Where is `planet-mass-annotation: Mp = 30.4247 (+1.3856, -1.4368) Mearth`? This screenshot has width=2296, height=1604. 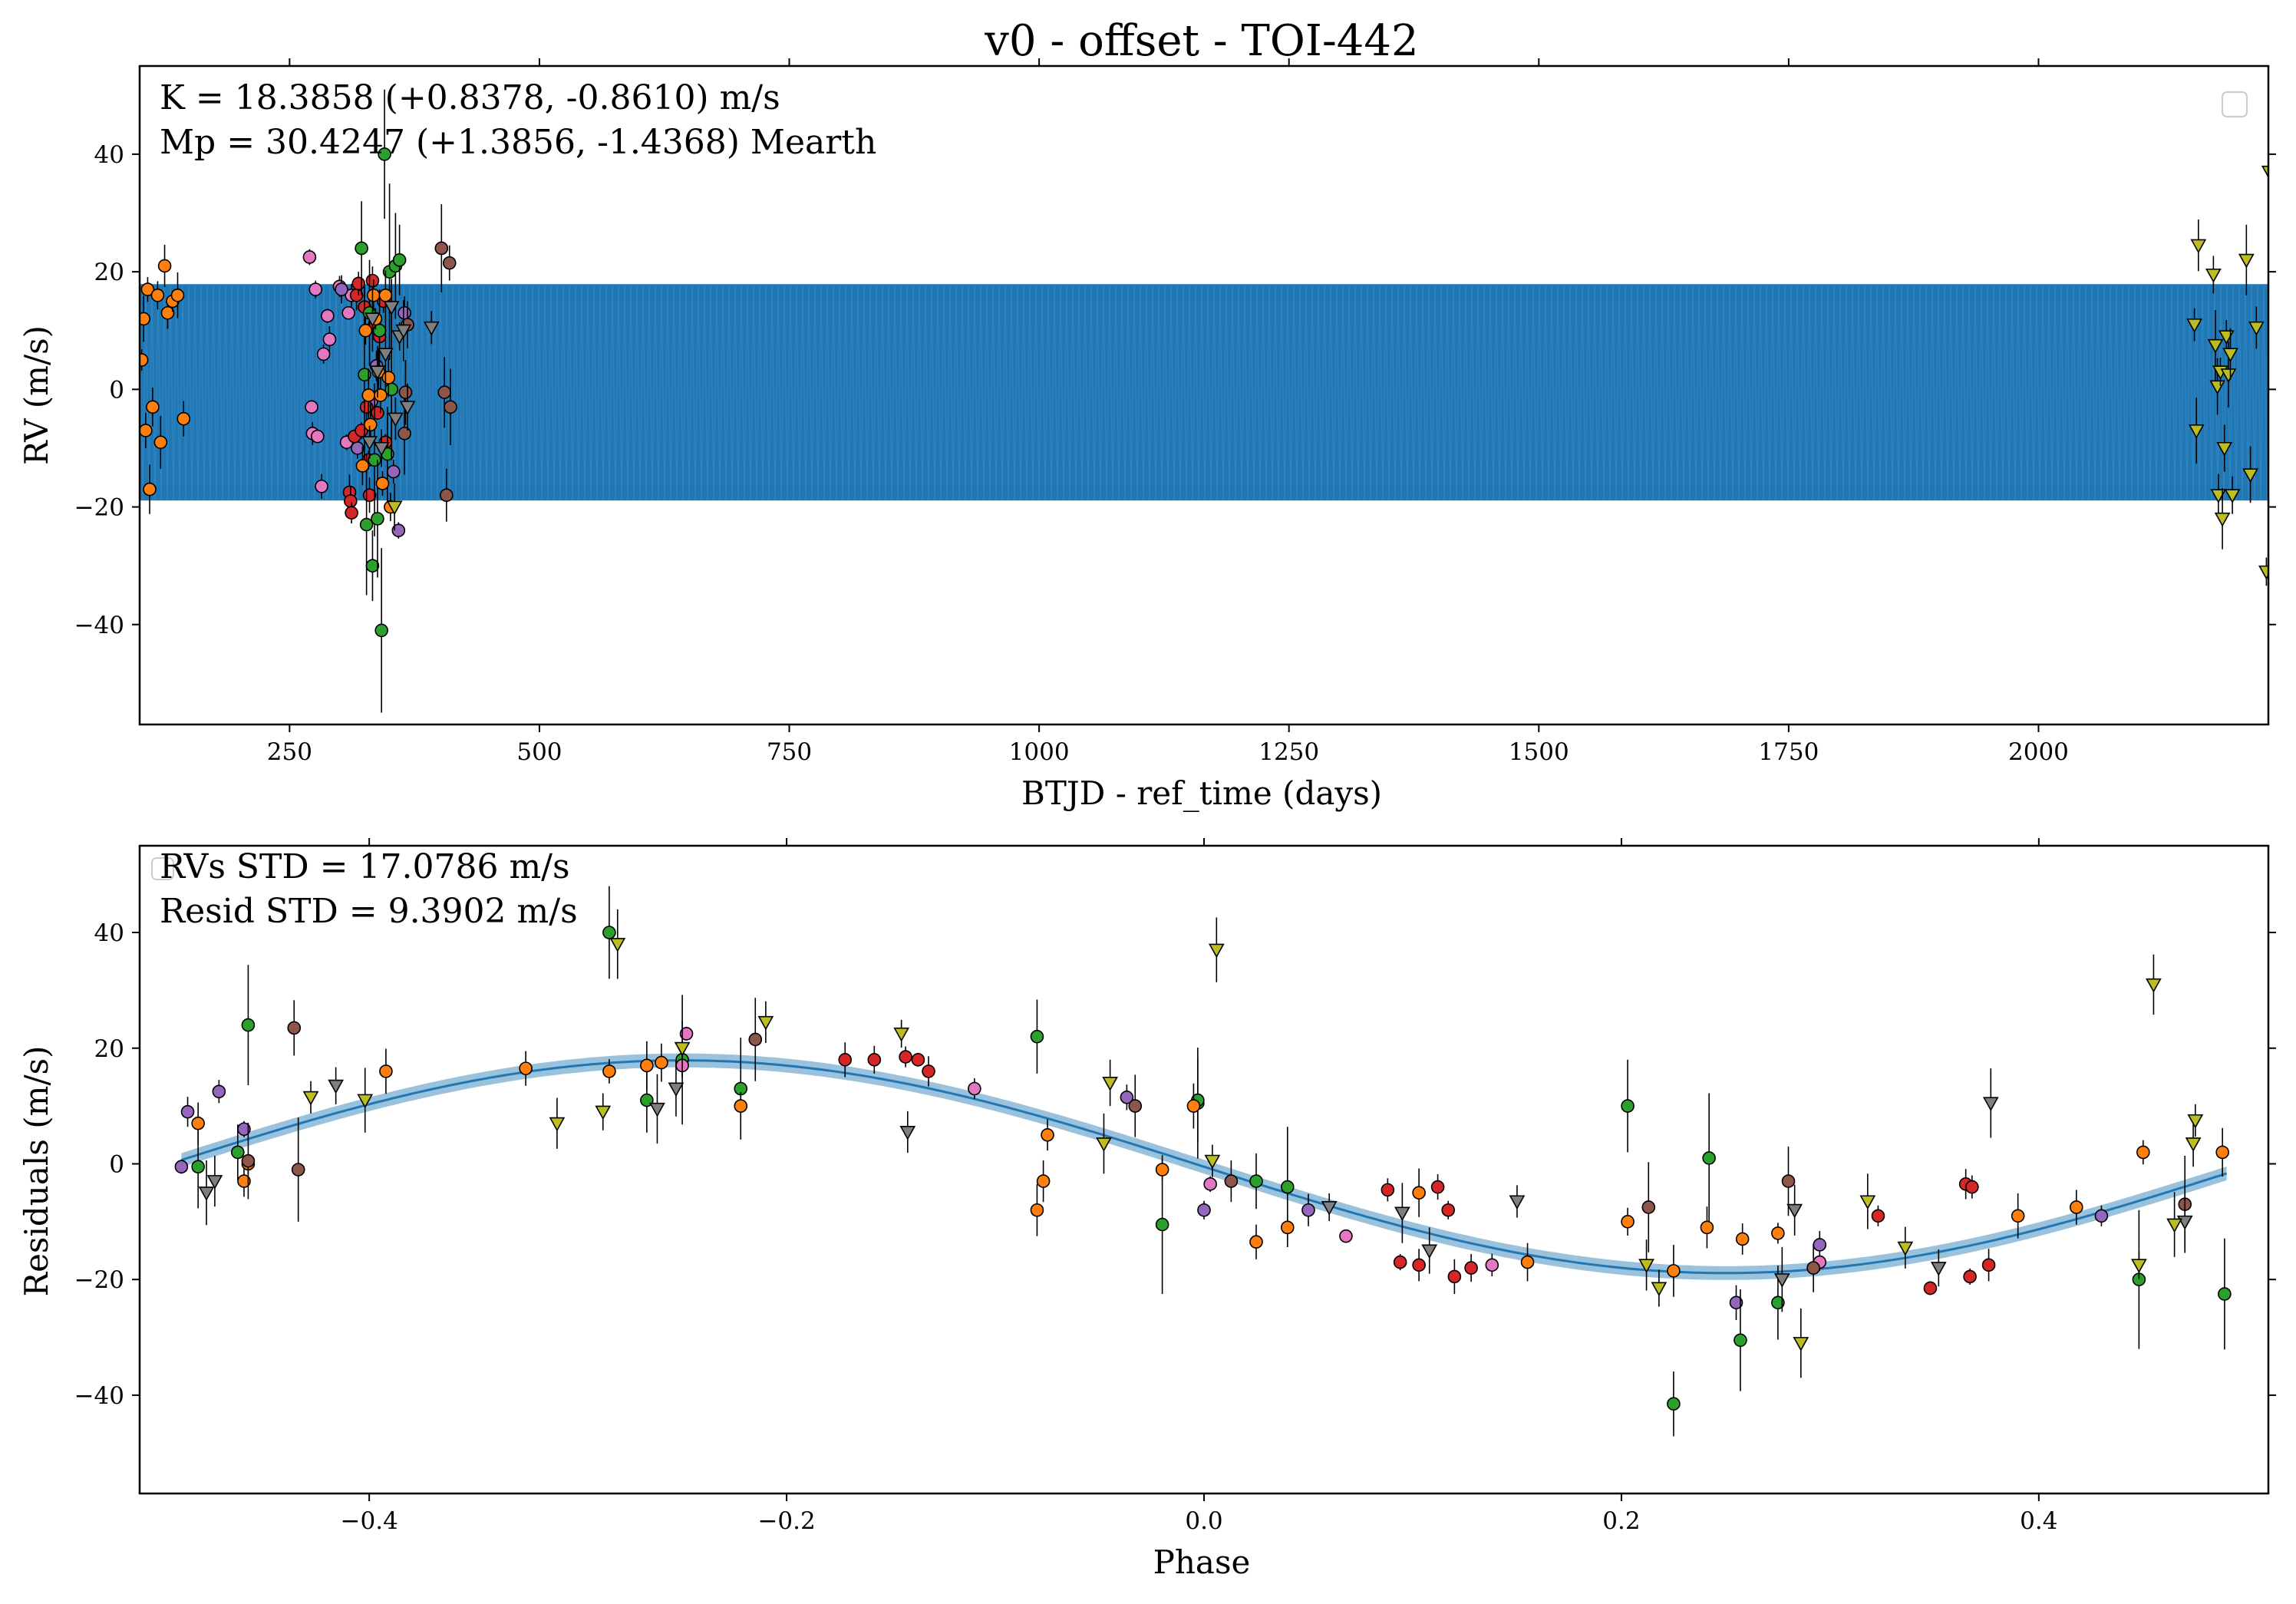
planet-mass-annotation: Mp = 30.4247 (+1.3856, -1.4368) Mearth is located at coordinates (518, 142).